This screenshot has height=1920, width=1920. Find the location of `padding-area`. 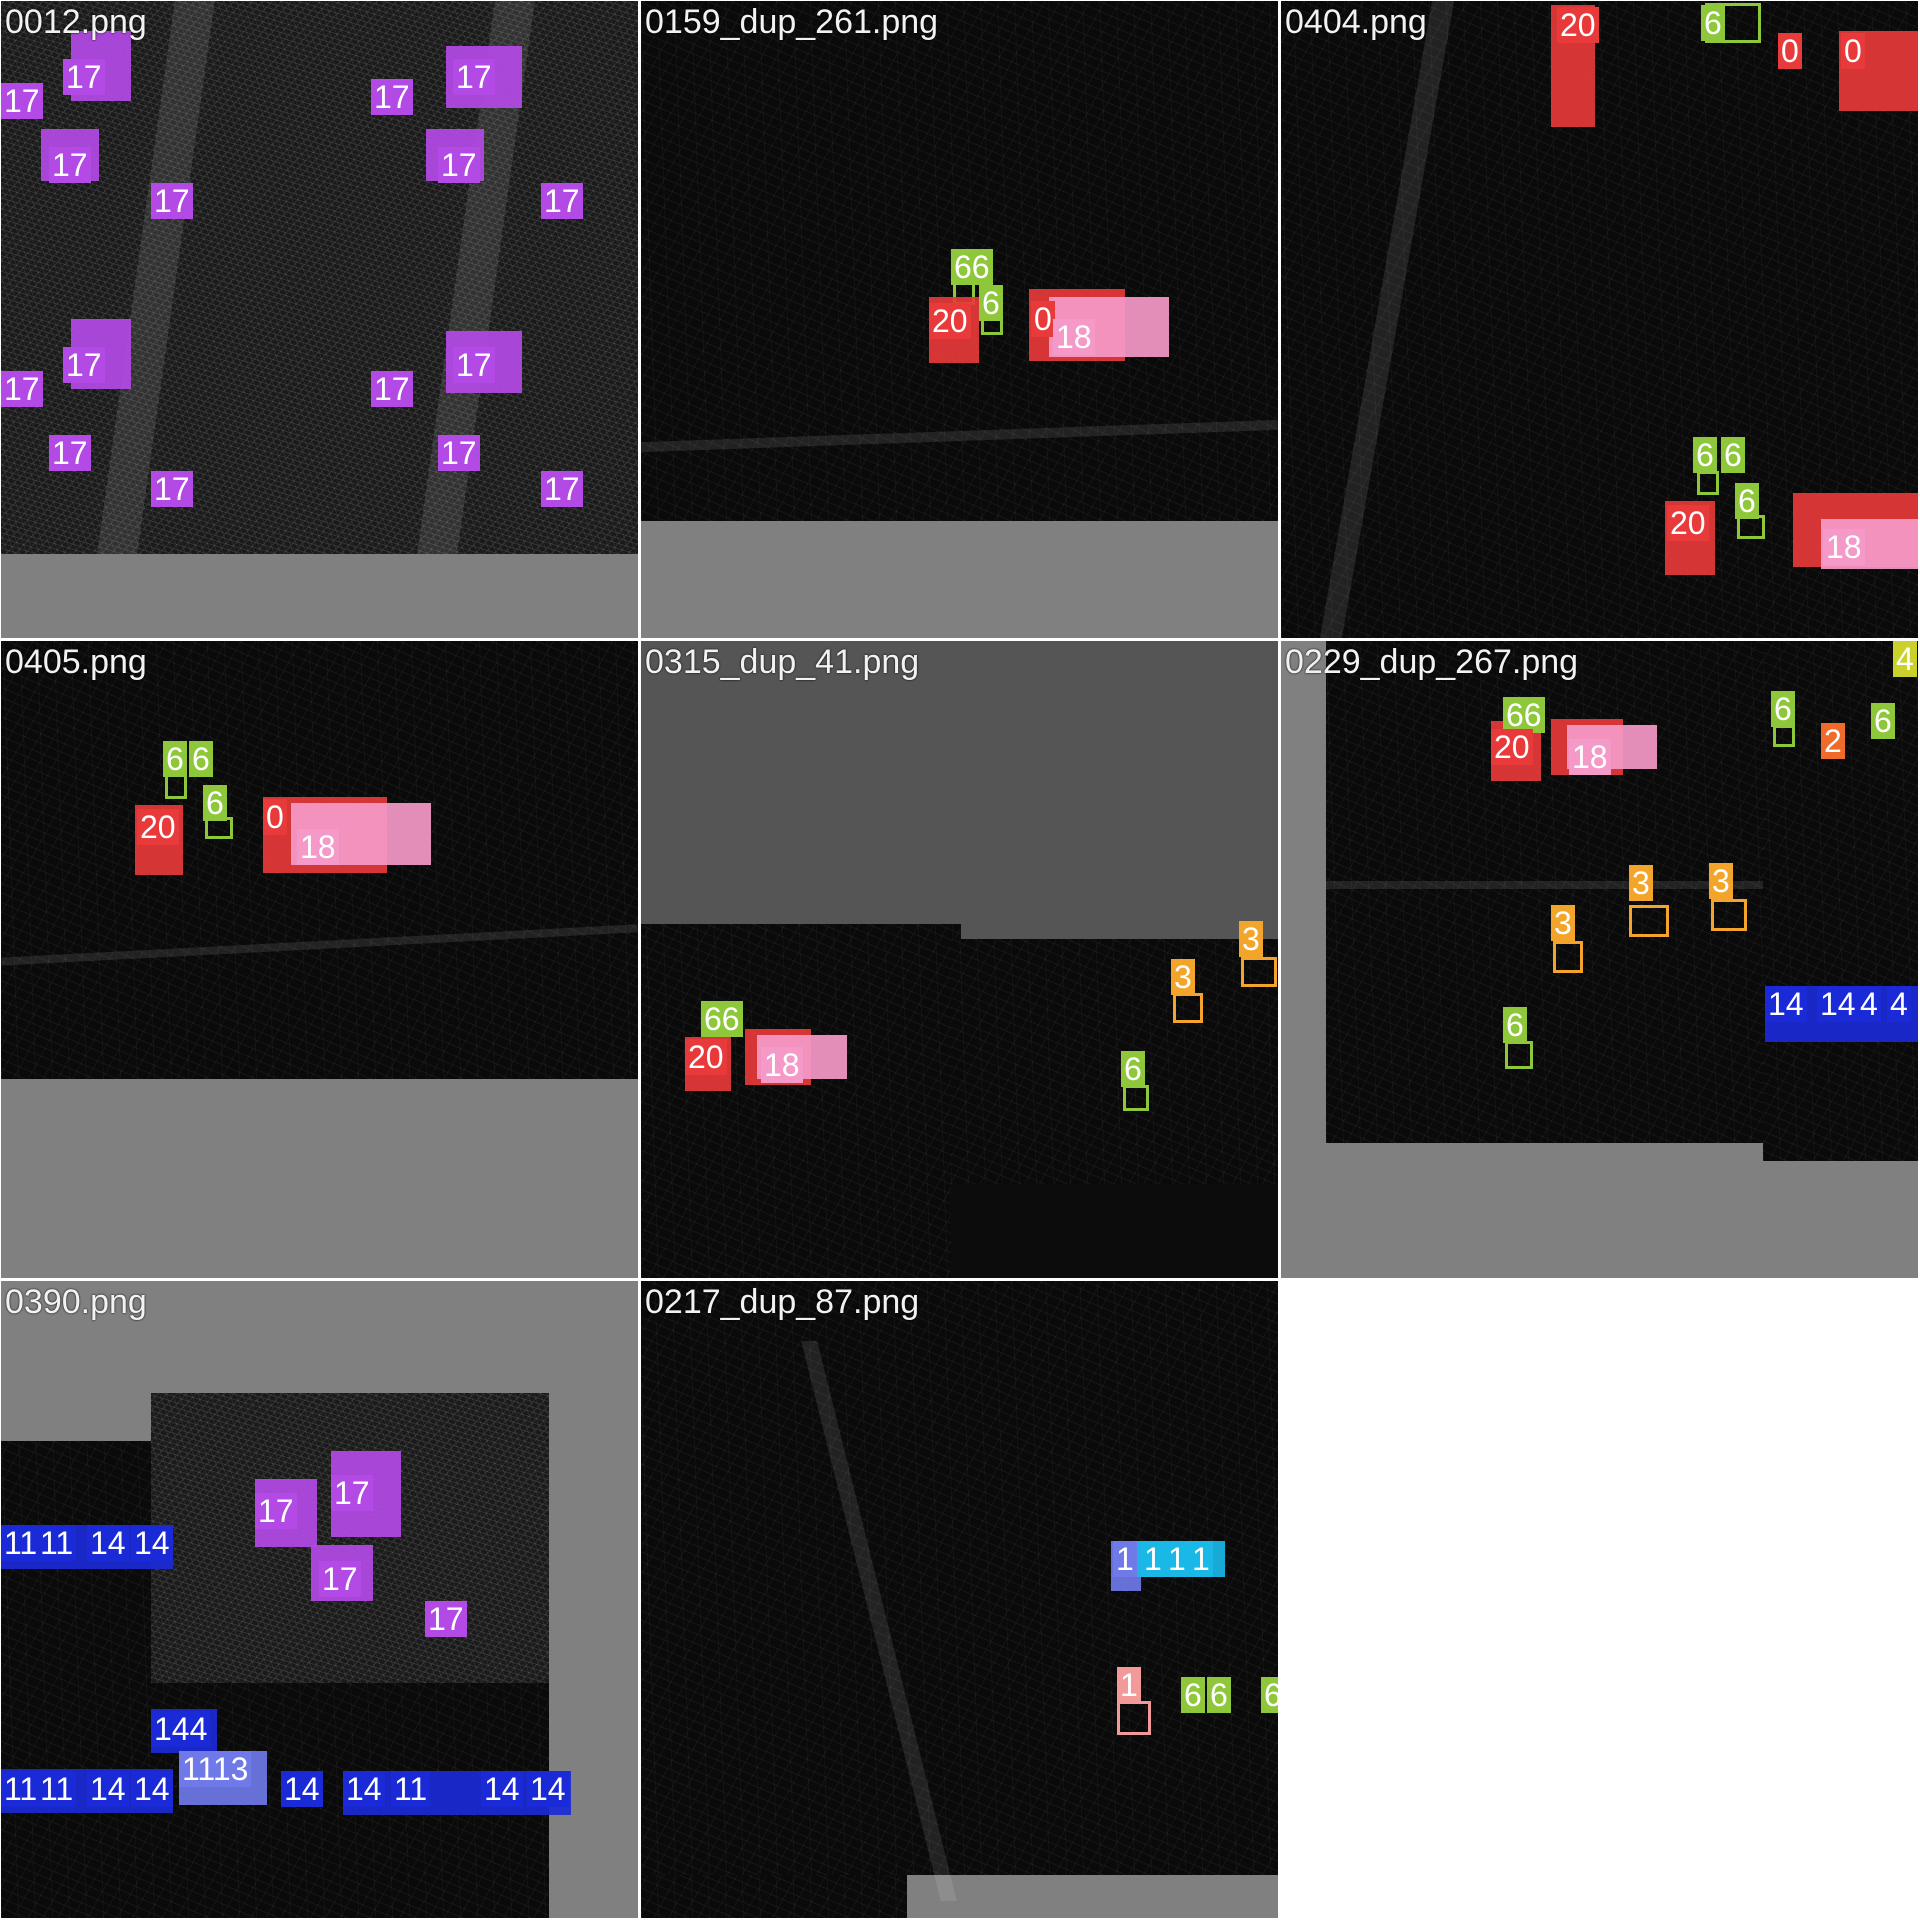

padding-area is located at coordinates (319, 596).